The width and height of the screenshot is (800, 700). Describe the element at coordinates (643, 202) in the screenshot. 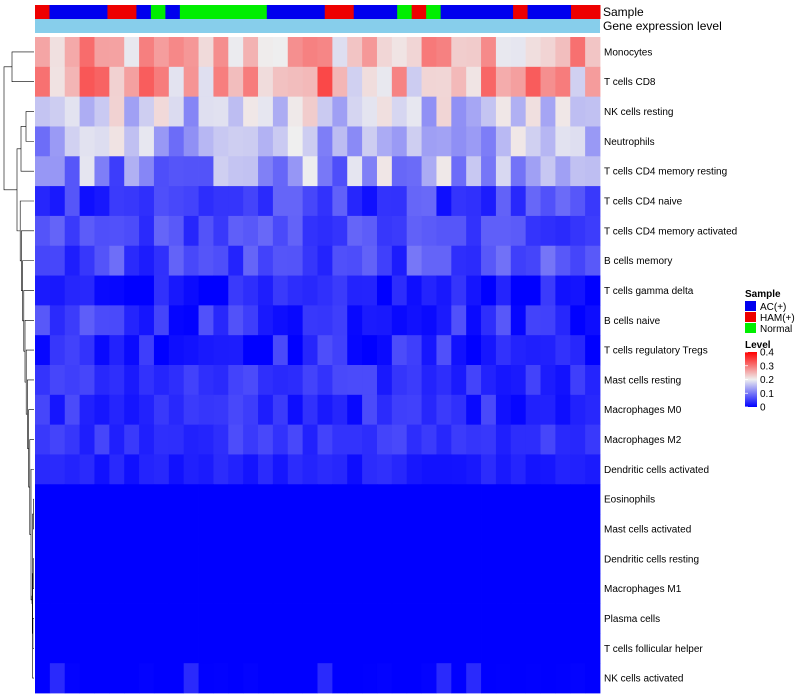

I see `row-label: T cells CD4 naive` at that location.